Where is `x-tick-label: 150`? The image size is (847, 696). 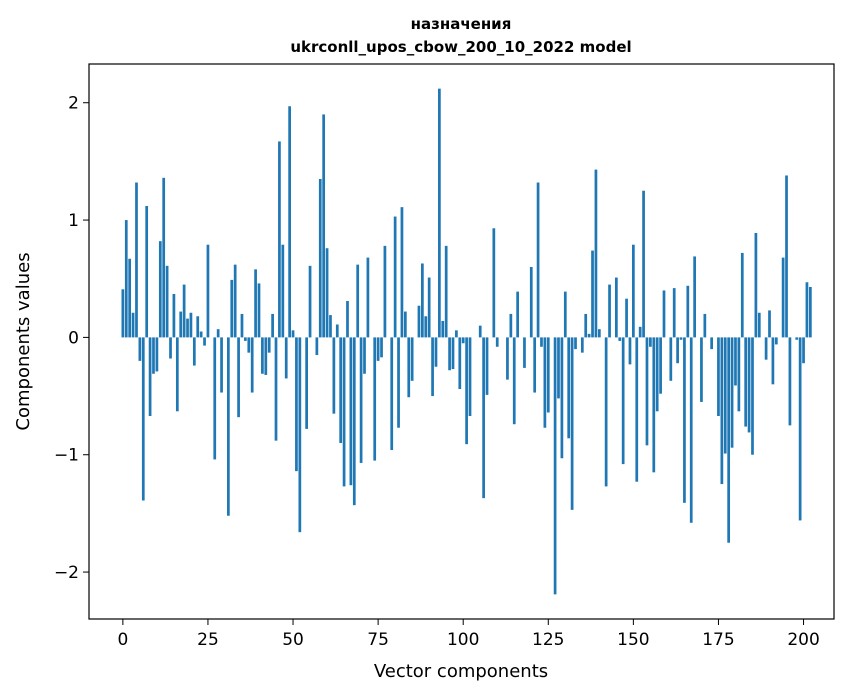 x-tick-label: 150 is located at coordinates (633, 640).